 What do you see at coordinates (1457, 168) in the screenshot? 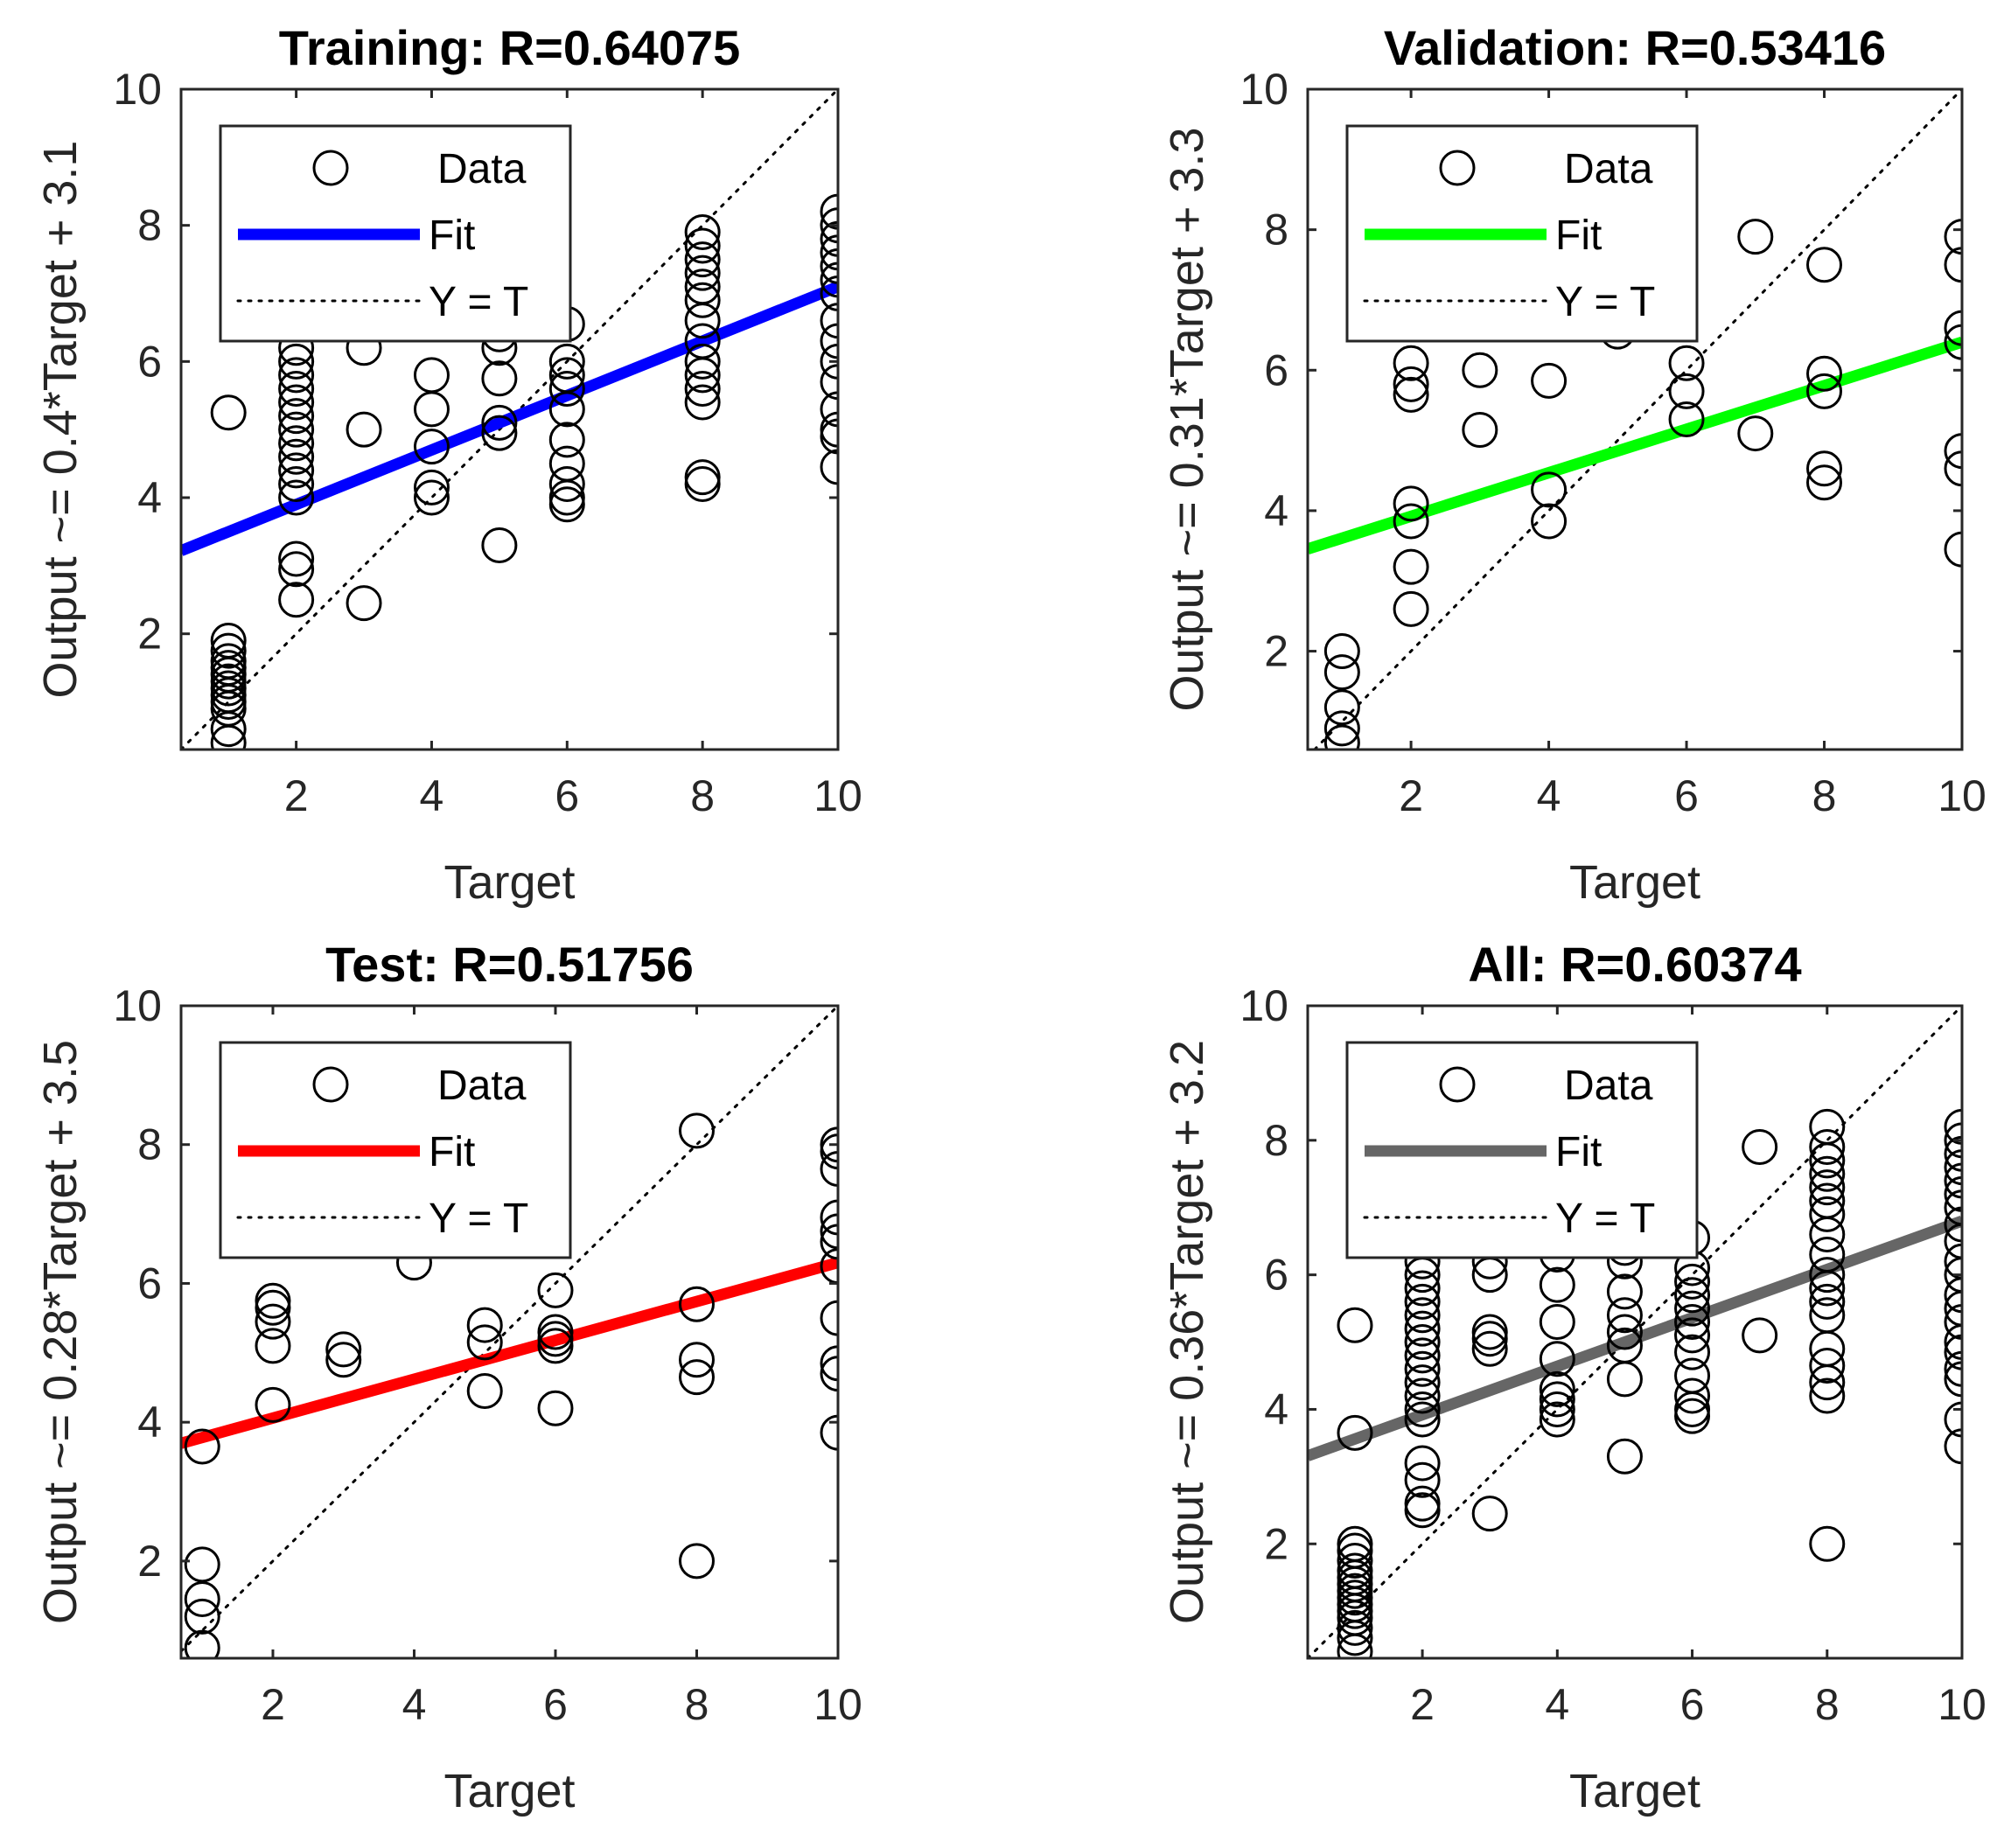
I see `legend-data-marker` at bounding box center [1457, 168].